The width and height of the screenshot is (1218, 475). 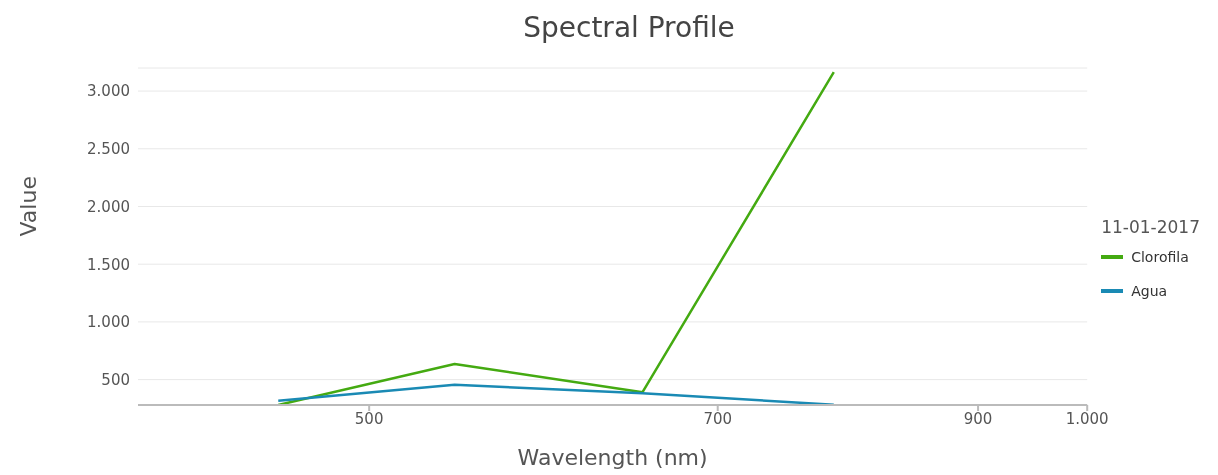 I want to click on legend-title: 11-01-2017, so click(x=1150, y=226).